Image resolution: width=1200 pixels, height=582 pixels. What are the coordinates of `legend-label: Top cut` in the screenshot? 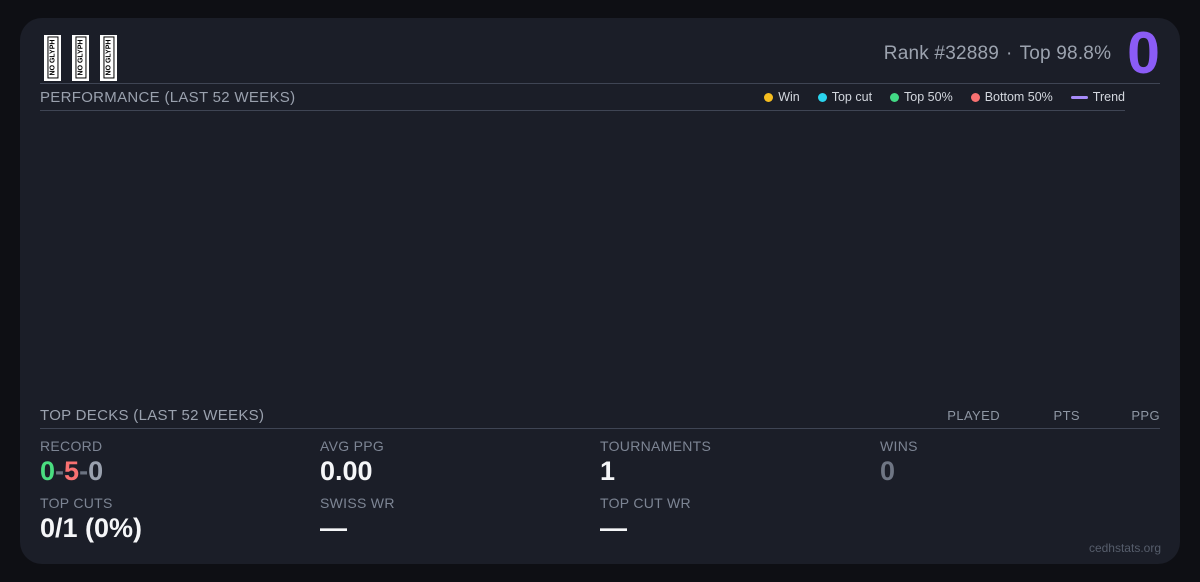 It's located at (852, 97).